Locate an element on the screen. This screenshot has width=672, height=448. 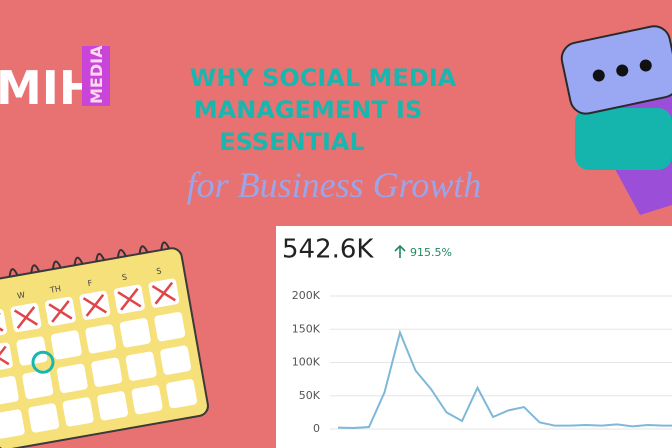
logo-sub: MEDIA is located at coordinates (96, 74).